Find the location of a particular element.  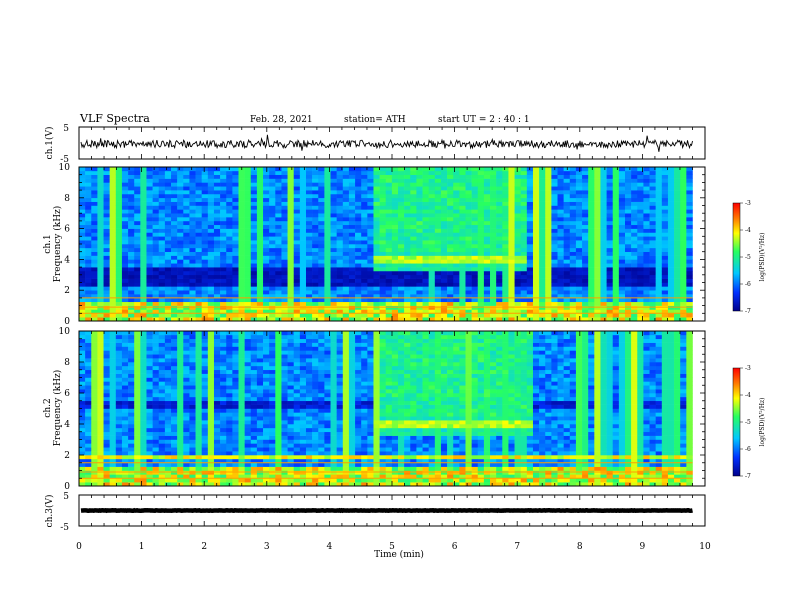

y-tick-label: 4 is located at coordinates (67, 260).